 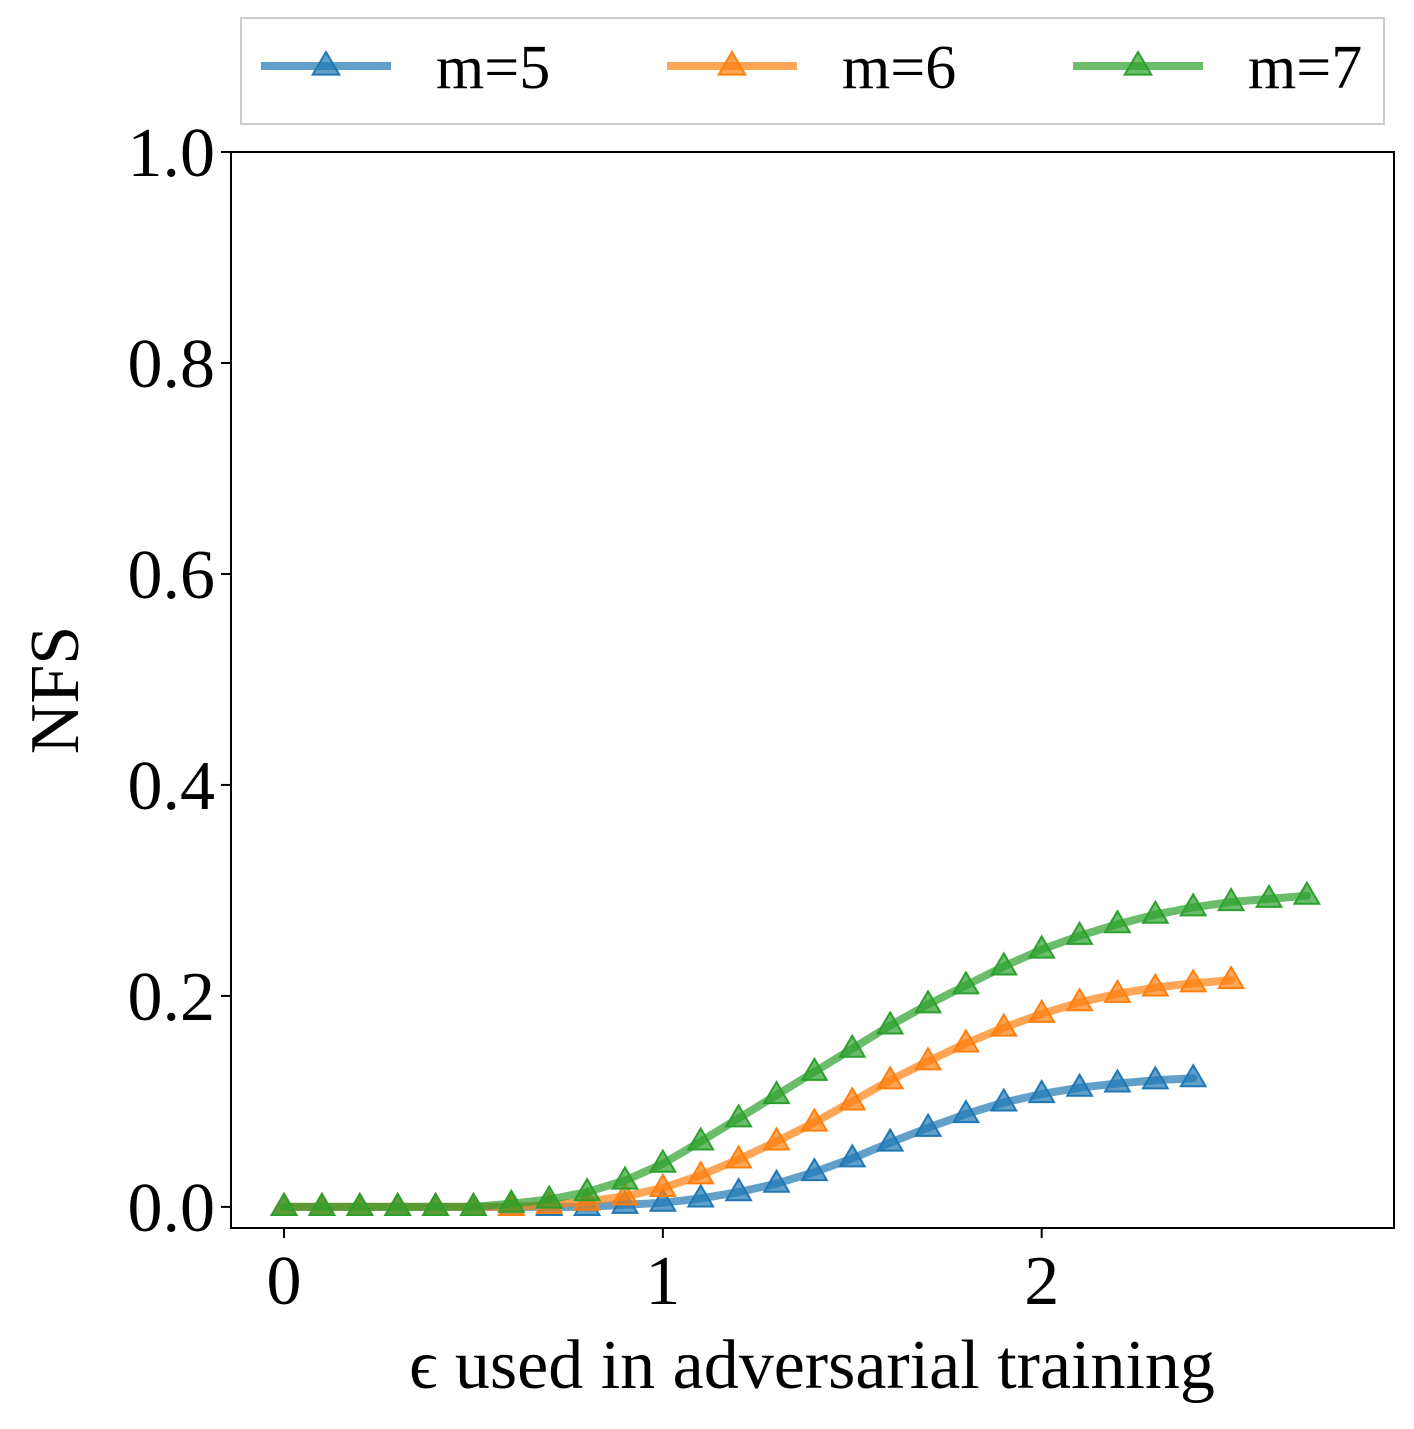 What do you see at coordinates (1041, 1281) in the screenshot?
I see `x-tick-label: 2` at bounding box center [1041, 1281].